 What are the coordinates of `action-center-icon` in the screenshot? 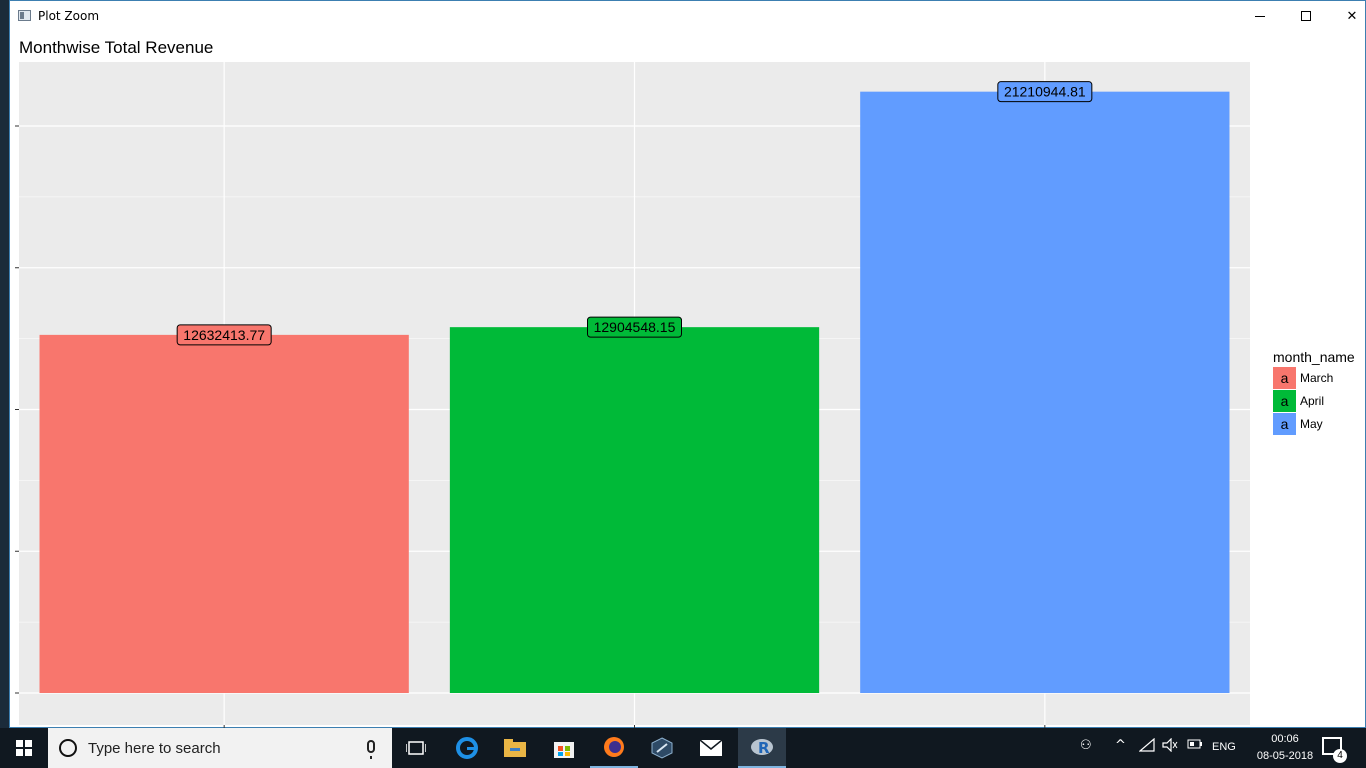 It's located at (1332, 746).